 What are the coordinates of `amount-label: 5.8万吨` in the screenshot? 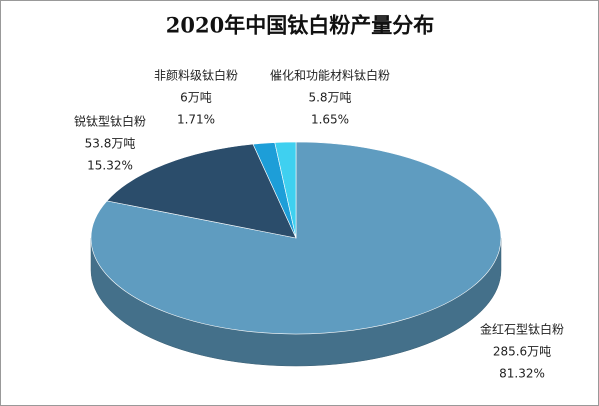 It's located at (329, 98).